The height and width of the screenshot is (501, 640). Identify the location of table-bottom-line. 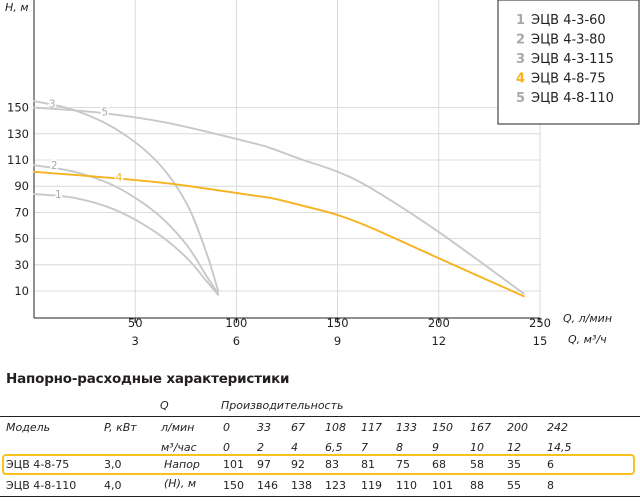
(320, 496).